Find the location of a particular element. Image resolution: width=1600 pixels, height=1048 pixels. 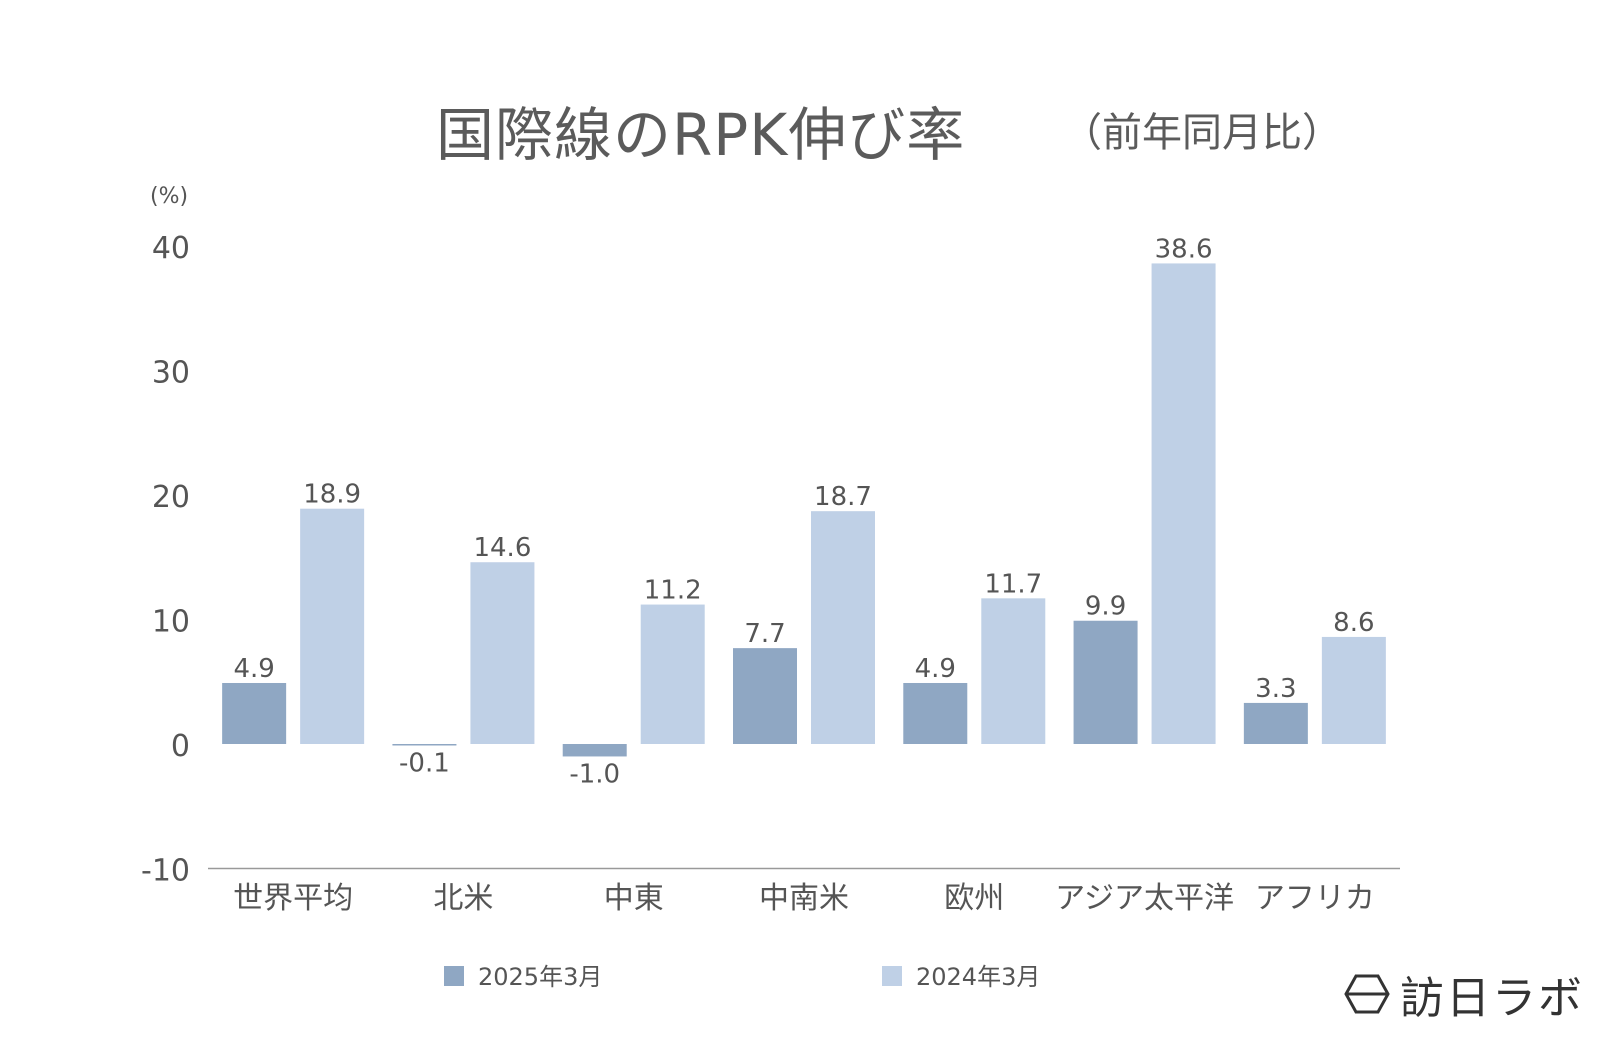

x-tick-label: アジア太平洋 is located at coordinates (1144, 898).